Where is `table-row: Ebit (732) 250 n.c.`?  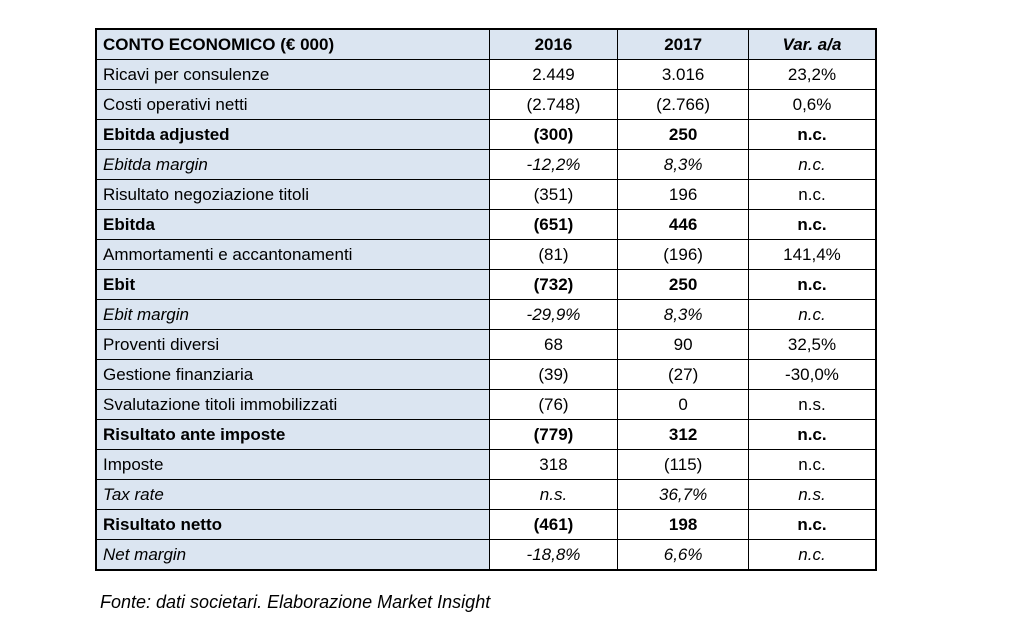
table-row: Ebit (732) 250 n.c. is located at coordinates (486, 284).